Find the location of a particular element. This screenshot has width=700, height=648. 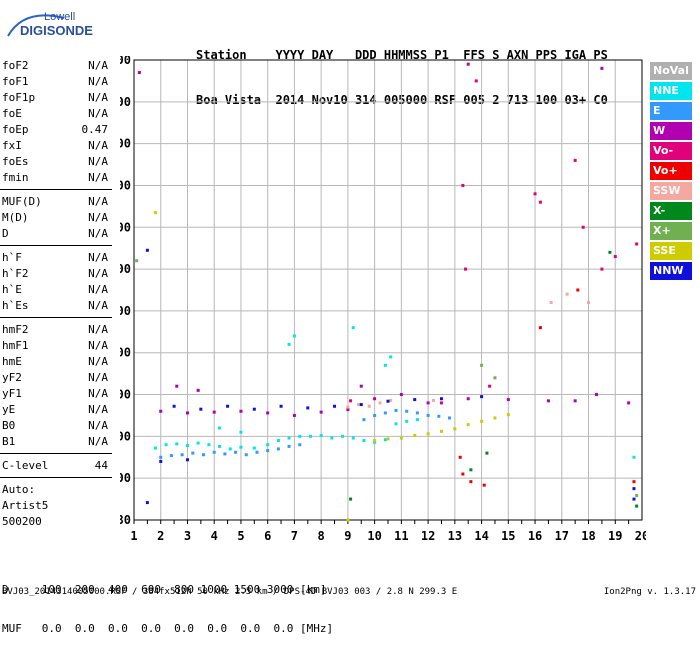

param-row: hmE N/A is located at coordinates (56, 362).